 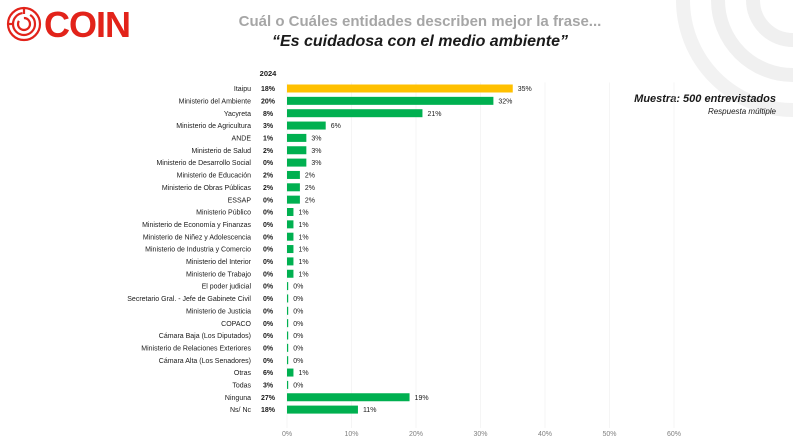 I want to click on category-label: El poder judicial, so click(x=227, y=287).